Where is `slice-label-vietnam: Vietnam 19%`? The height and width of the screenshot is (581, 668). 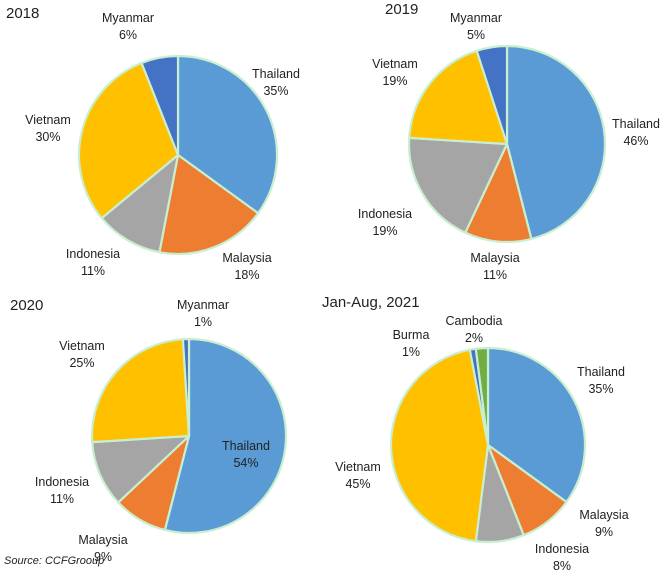 slice-label-vietnam: Vietnam 19% is located at coordinates (395, 72).